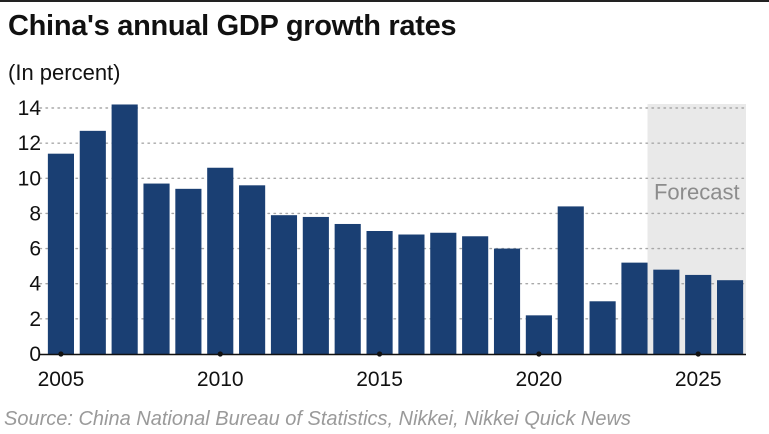 This screenshot has width=769, height=434. I want to click on bar-2026, so click(730, 317).